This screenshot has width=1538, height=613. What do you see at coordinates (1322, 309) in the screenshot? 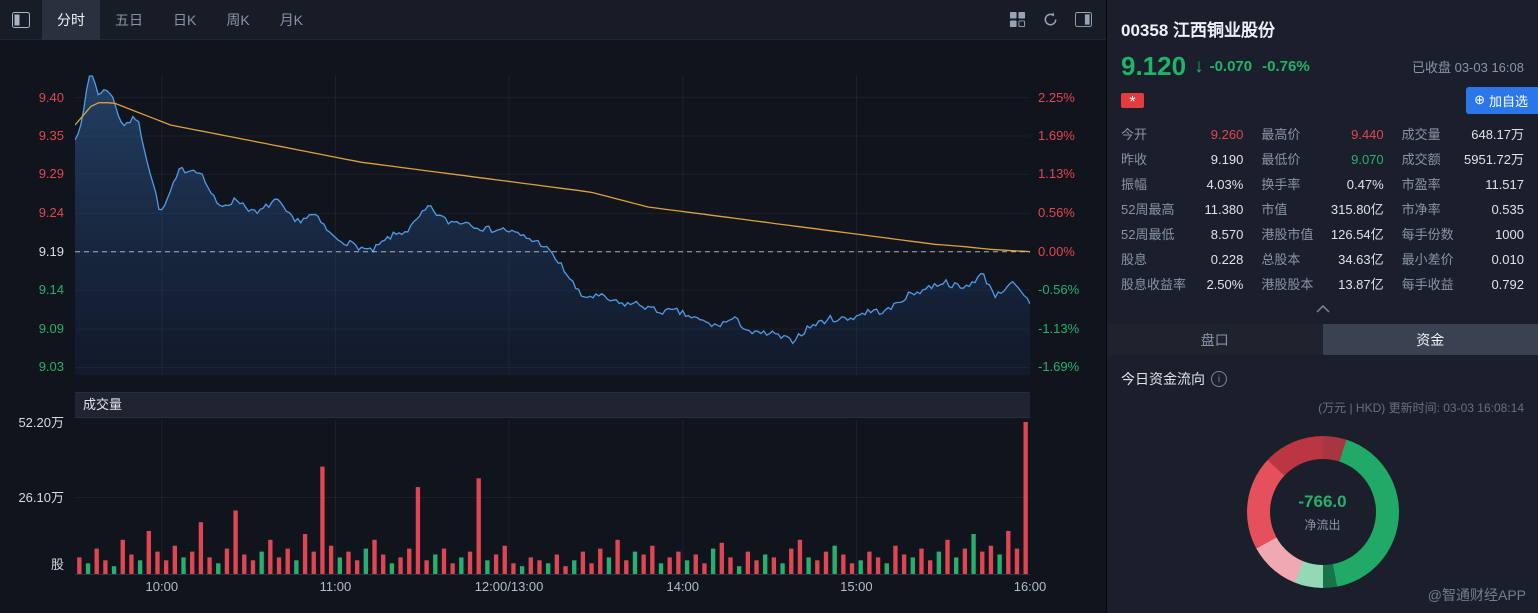
I see `collapse-chevron` at bounding box center [1322, 309].